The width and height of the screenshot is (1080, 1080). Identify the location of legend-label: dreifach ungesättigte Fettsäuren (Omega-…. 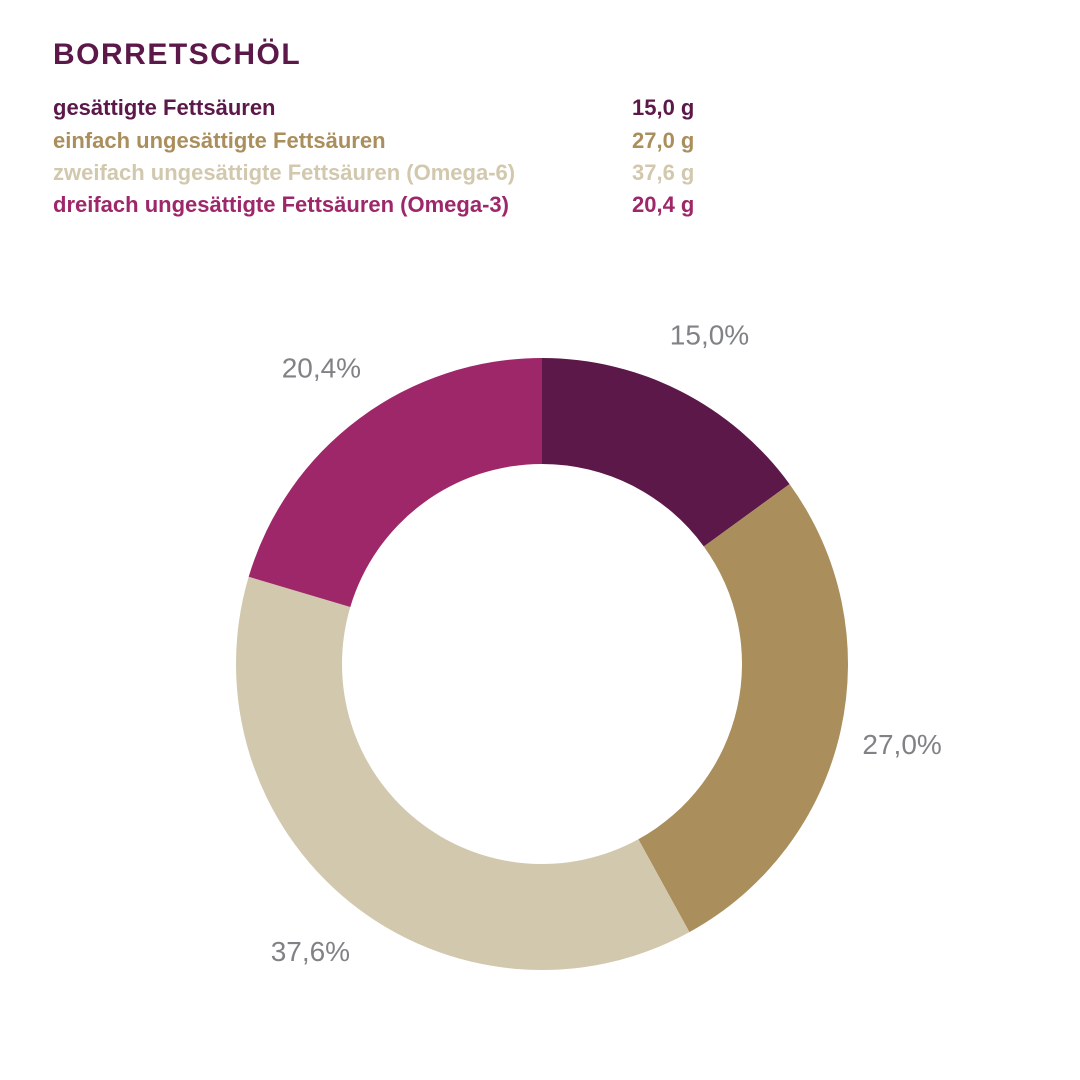
(281, 205).